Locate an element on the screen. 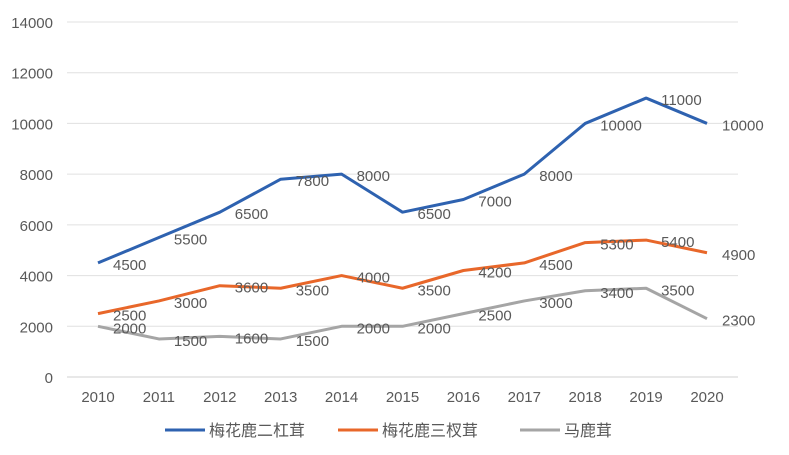 The image size is (789, 455). y-tick-label: 6000 is located at coordinates (36, 226).